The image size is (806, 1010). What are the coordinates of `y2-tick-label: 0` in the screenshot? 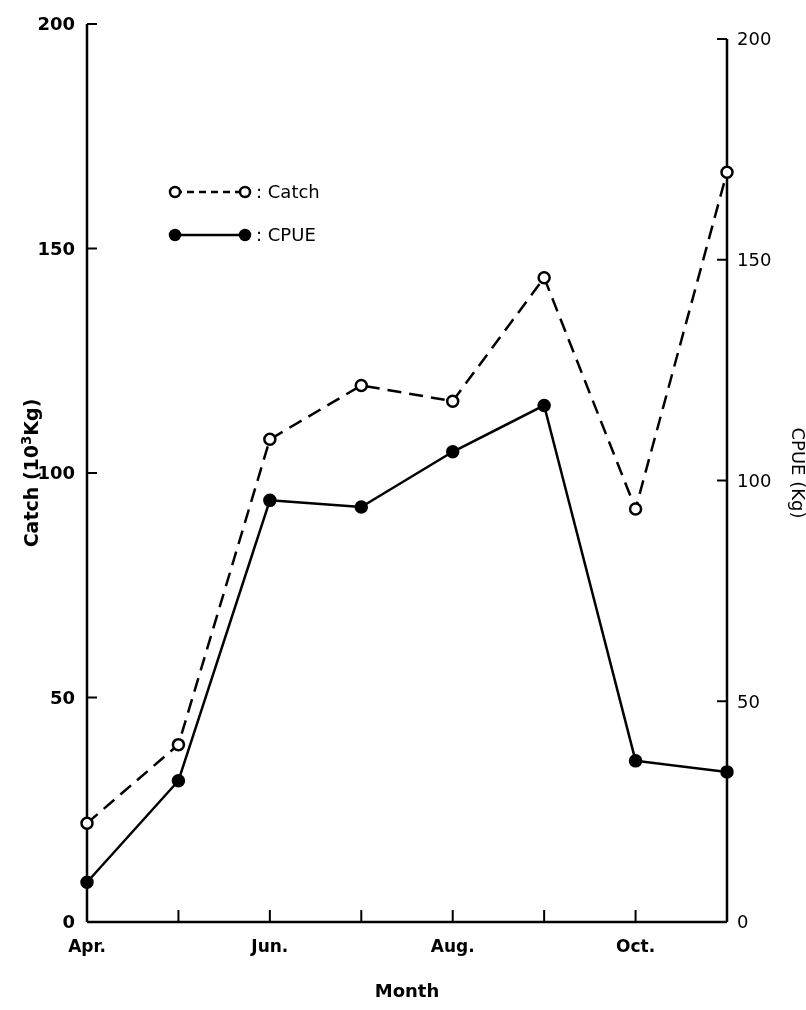 It's located at (743, 922).